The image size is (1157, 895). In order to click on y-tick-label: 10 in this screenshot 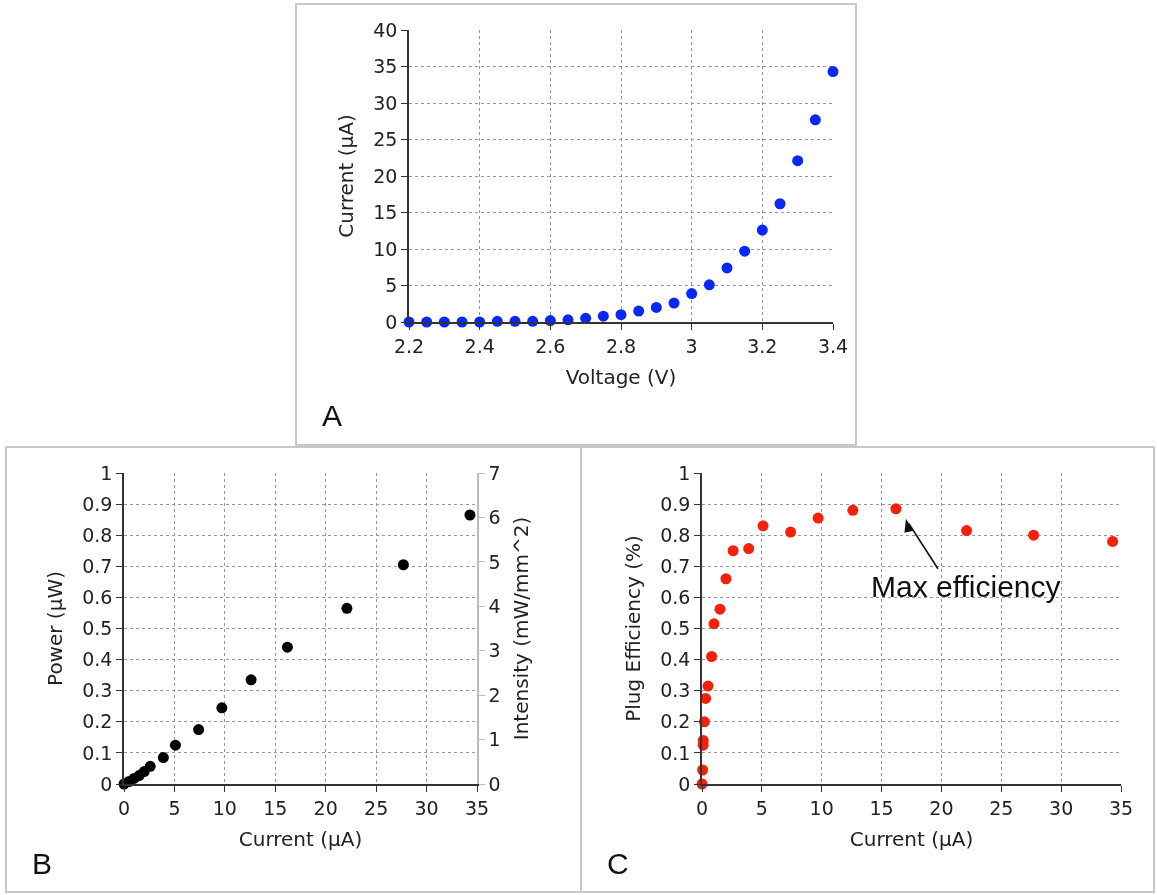, I will do `click(385, 248)`.